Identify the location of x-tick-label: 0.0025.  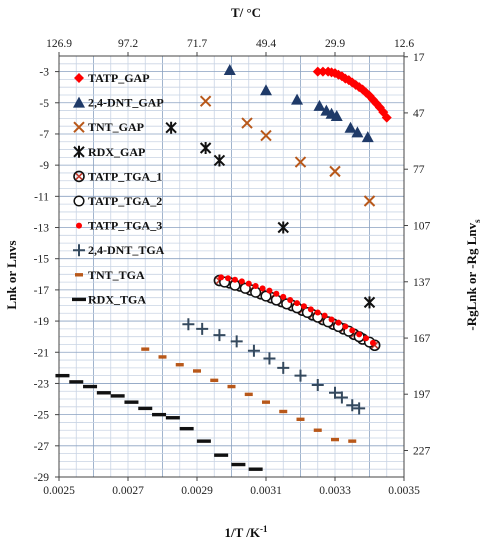
(59, 491).